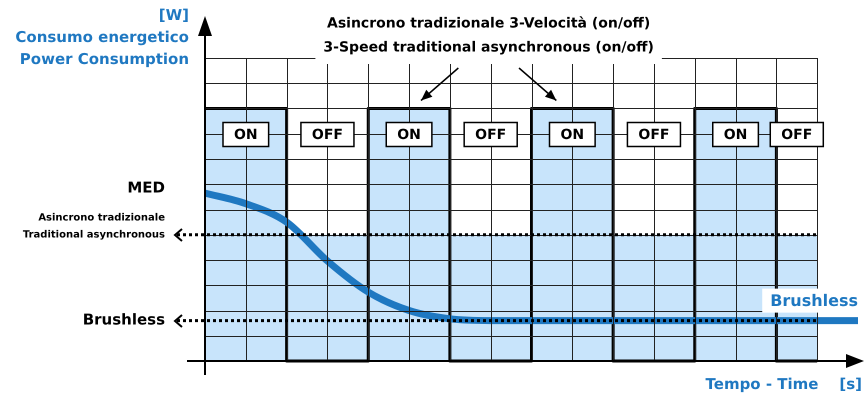 The height and width of the screenshot is (400, 866). What do you see at coordinates (94, 209) in the screenshot?
I see `ref-line-label: MED Asincrono tradizionale Traditional asynchronous` at bounding box center [94, 209].